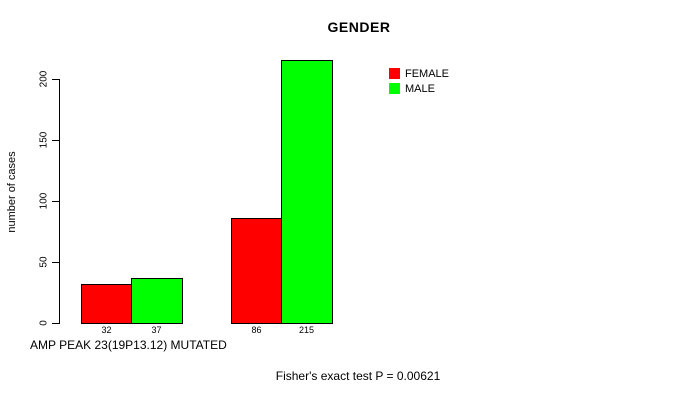 The width and height of the screenshot is (690, 400). I want to click on bar-value-label: 32, so click(106, 330).